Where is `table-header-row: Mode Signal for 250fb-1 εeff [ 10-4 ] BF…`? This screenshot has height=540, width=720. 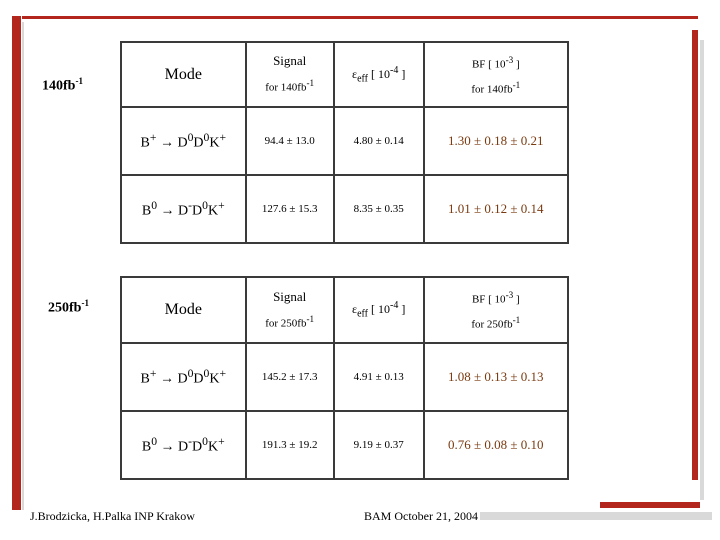
table-header-row: Mode Signal for 250fb-1 εeff [ 10-4 ] BF… is located at coordinates (345, 310).